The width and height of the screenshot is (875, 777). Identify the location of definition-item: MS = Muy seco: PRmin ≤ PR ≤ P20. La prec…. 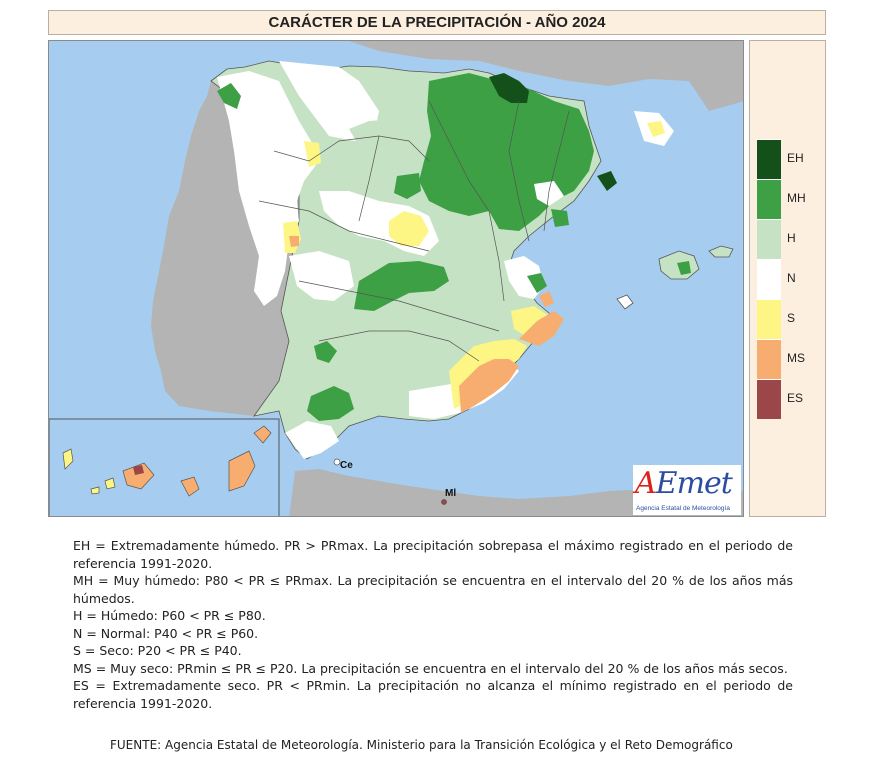
(430, 668).